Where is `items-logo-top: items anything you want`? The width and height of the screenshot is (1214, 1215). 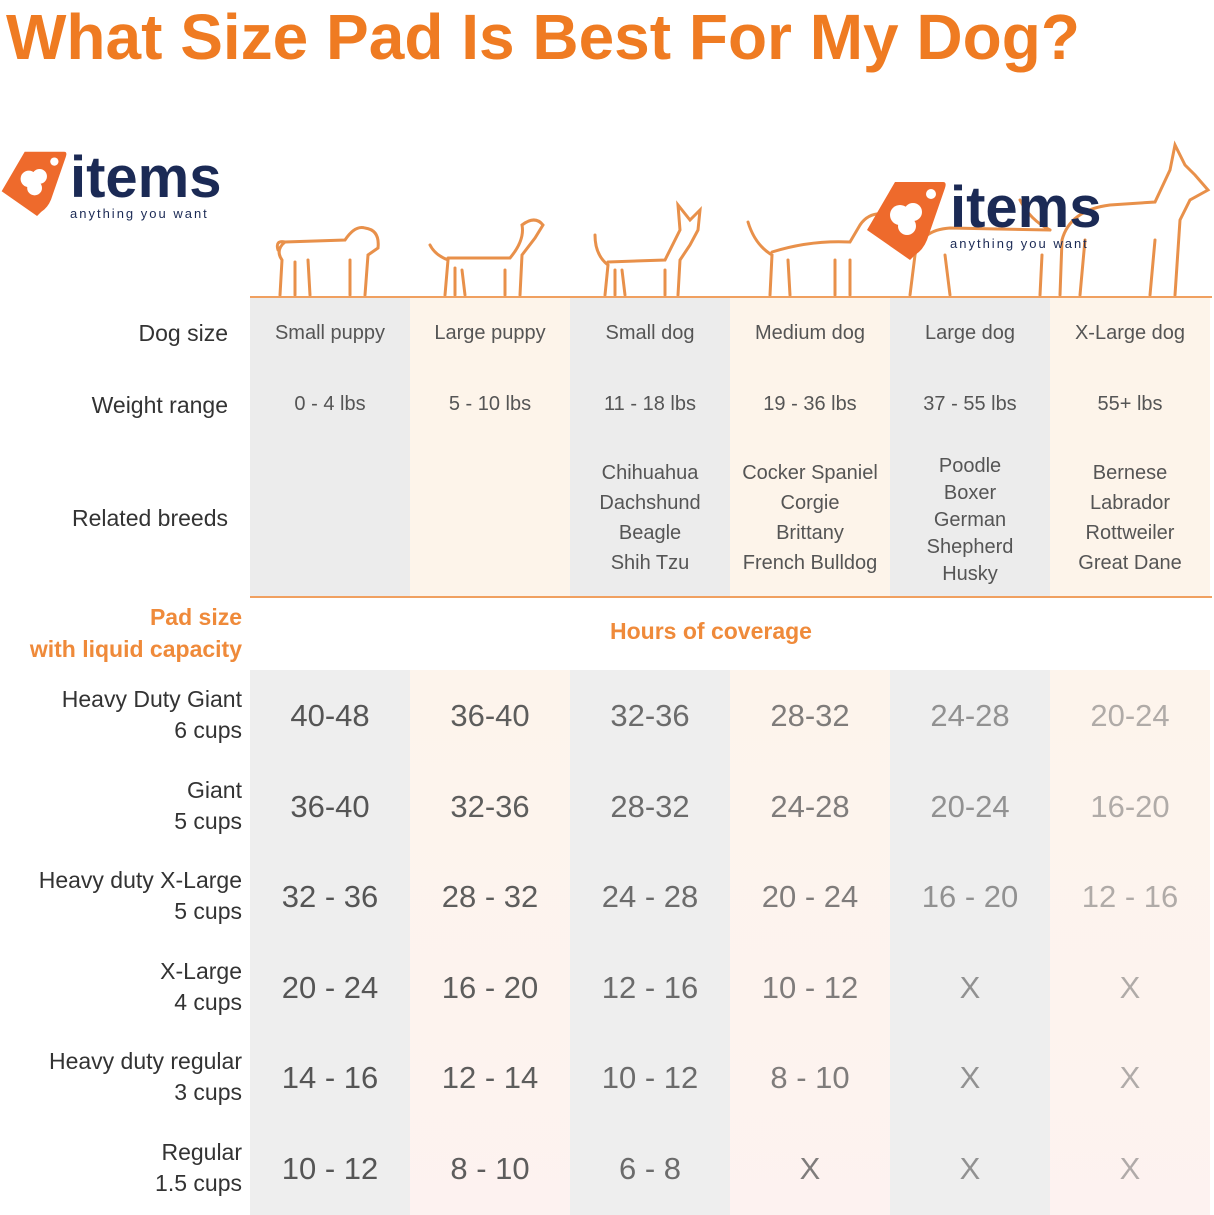 items-logo-top: items anything you want is located at coordinates (983, 217).